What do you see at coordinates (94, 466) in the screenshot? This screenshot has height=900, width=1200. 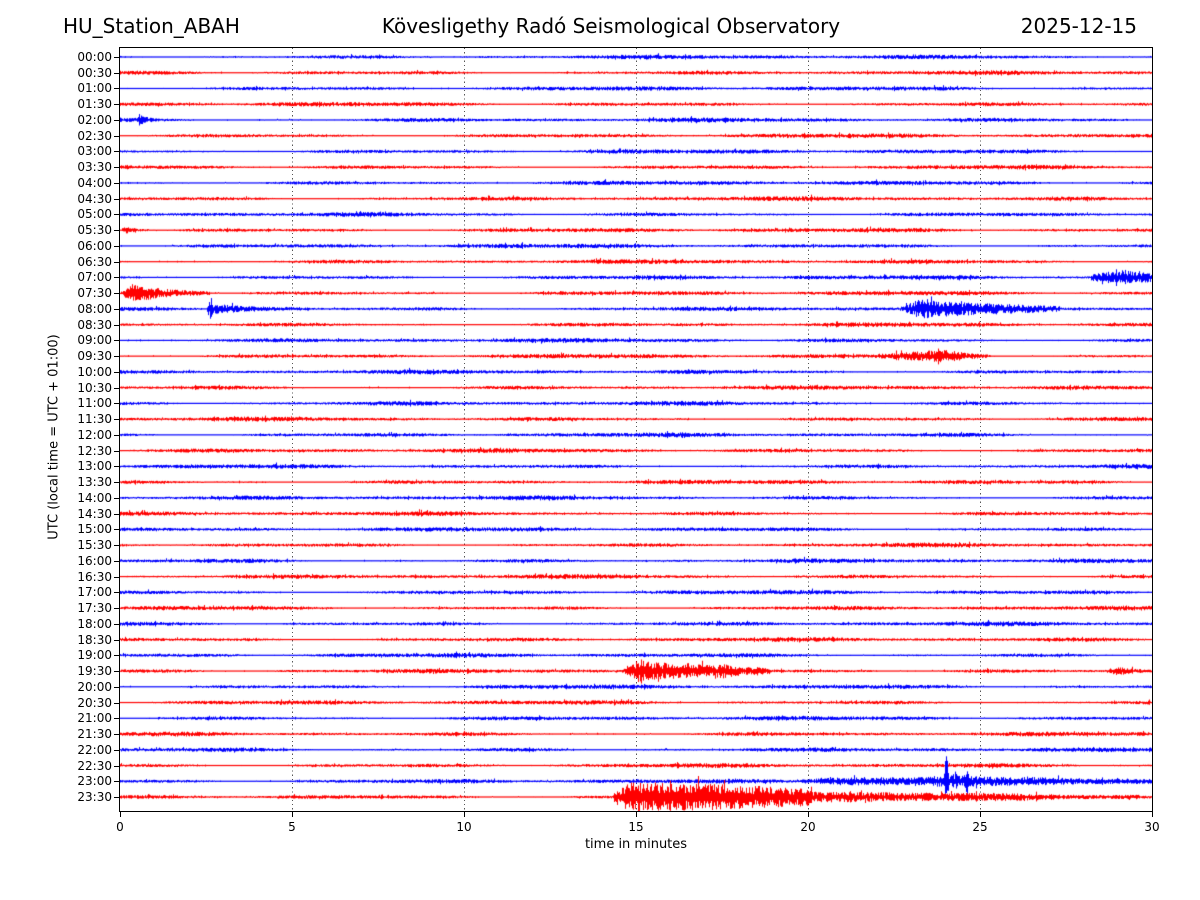 I see `row-time-label: 13:00` at bounding box center [94, 466].